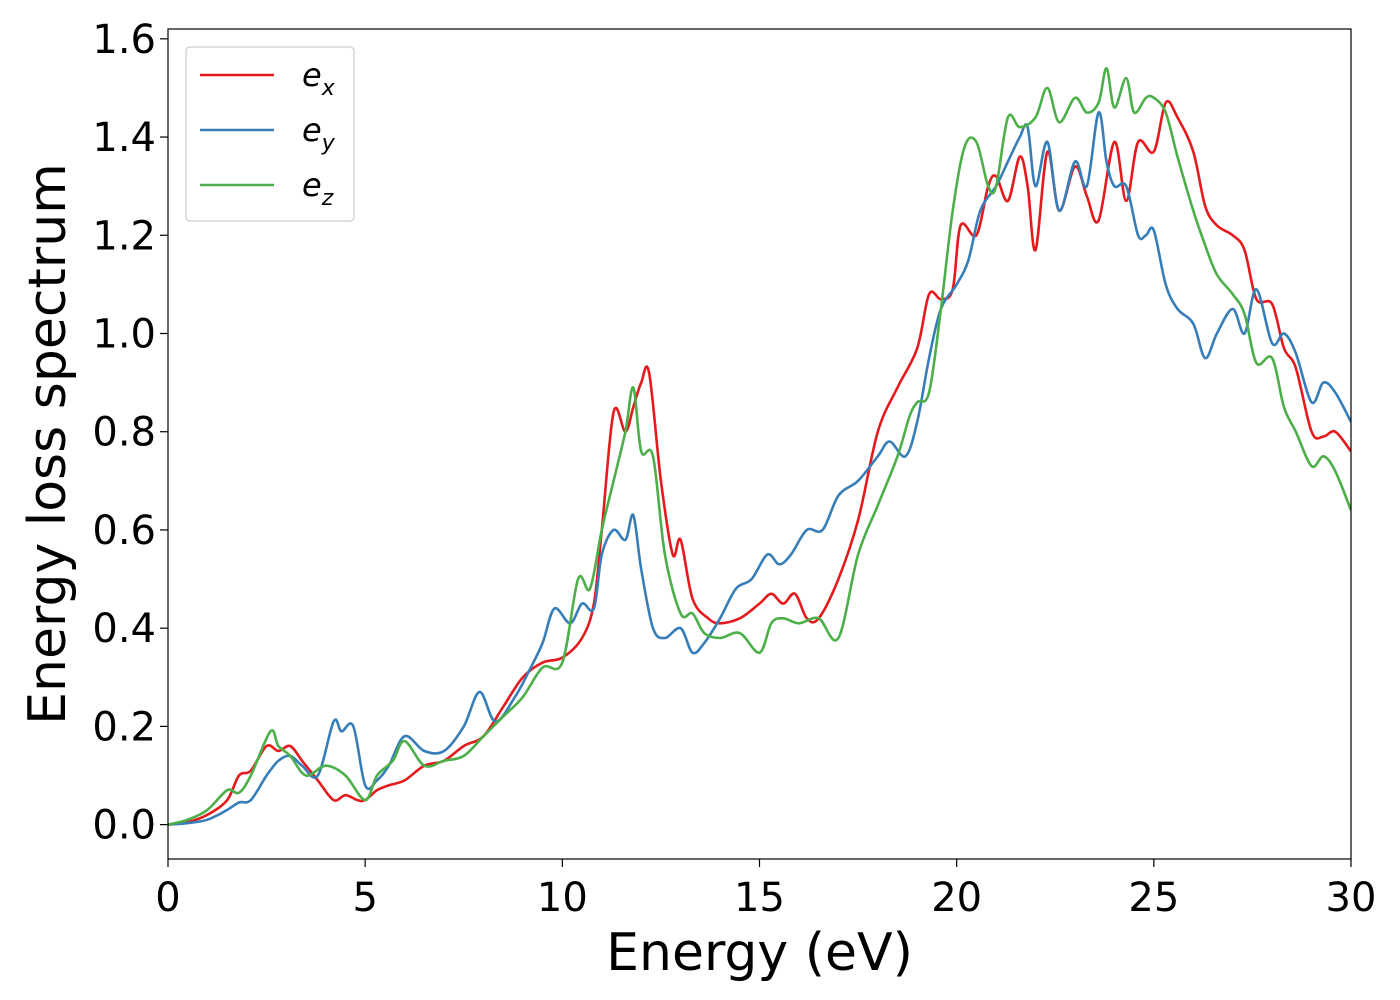 The width and height of the screenshot is (1400, 1000). What do you see at coordinates (48, 444) in the screenshot?
I see `y-axis-label: Energy loss spectrum` at bounding box center [48, 444].